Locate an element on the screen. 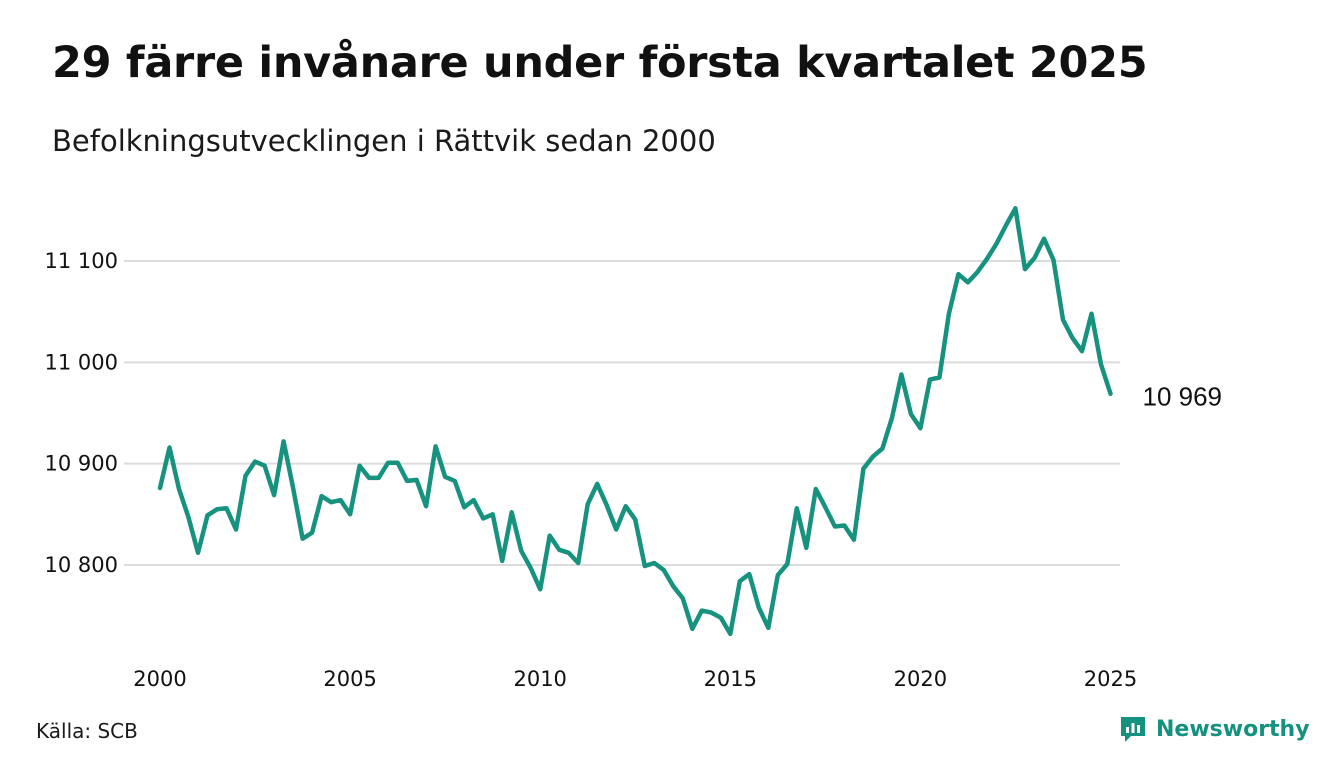 Image resolution: width=1340 pixels, height=780 pixels. x-tick-label: 2025 is located at coordinates (1110, 679).